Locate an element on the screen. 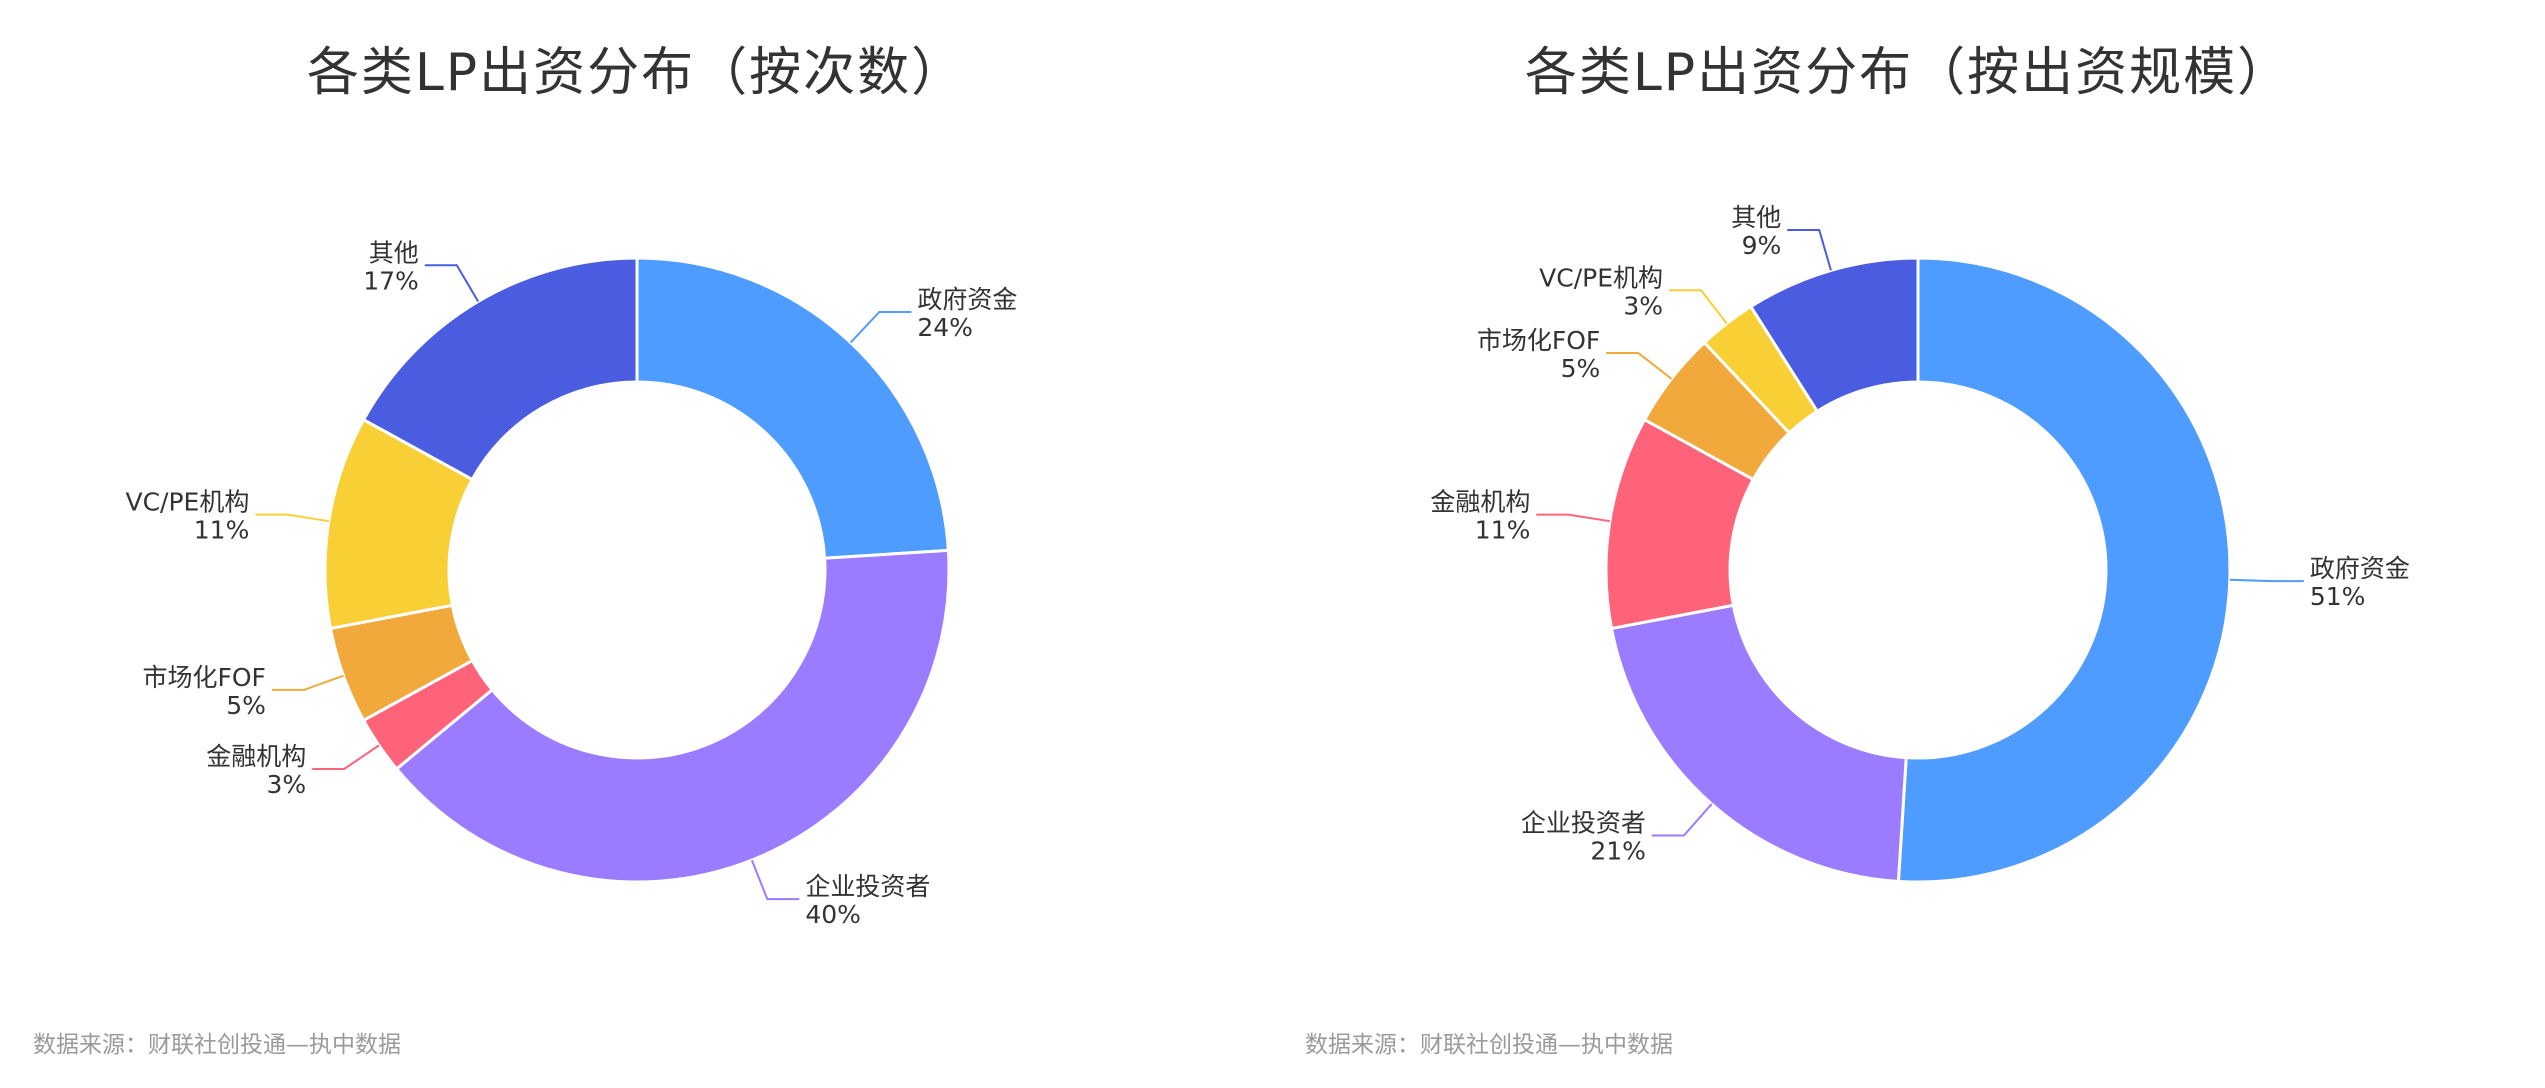  chart-title: 各类LP出资分布（按次数） is located at coordinates (636, 73).